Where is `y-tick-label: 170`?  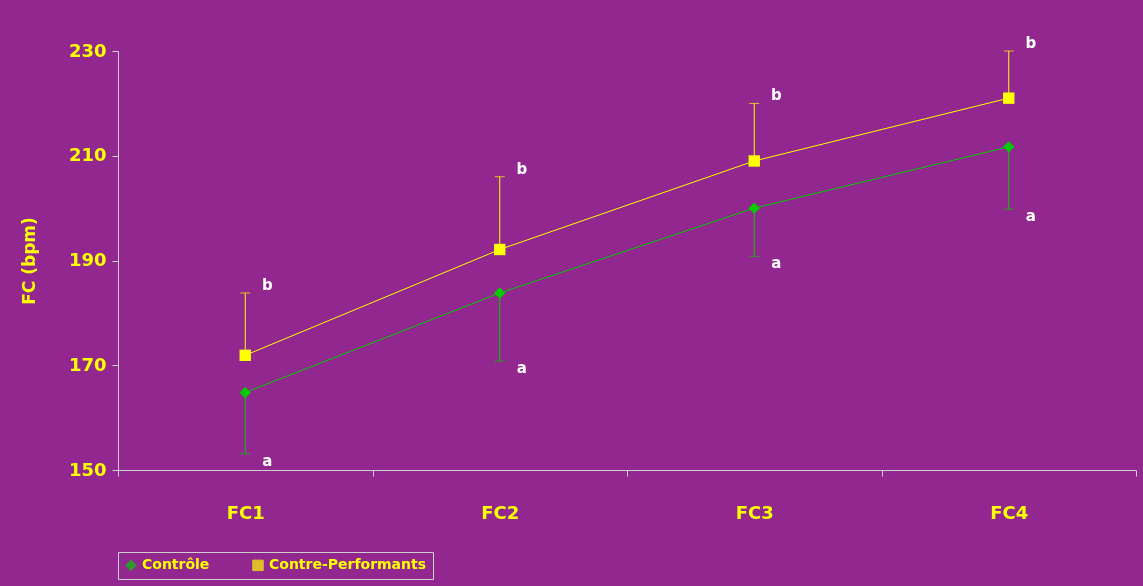 y-tick-label: 170 is located at coordinates (87, 364).